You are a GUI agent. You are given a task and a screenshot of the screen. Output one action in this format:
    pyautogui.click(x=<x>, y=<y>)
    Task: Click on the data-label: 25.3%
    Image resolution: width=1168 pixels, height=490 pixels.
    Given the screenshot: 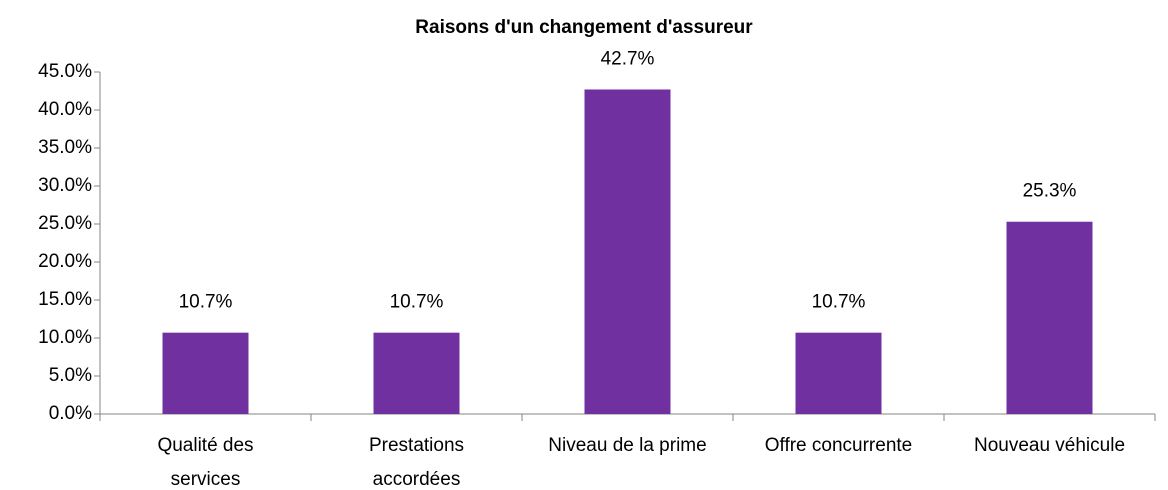 What is the action you would take?
    pyautogui.click(x=1050, y=191)
    